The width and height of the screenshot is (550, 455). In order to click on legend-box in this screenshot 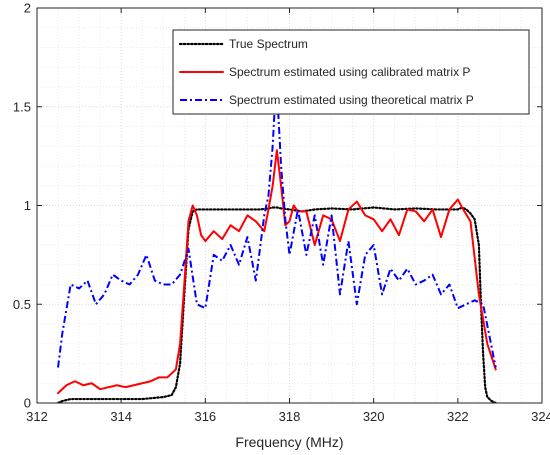, I will do `click(351, 72)`.